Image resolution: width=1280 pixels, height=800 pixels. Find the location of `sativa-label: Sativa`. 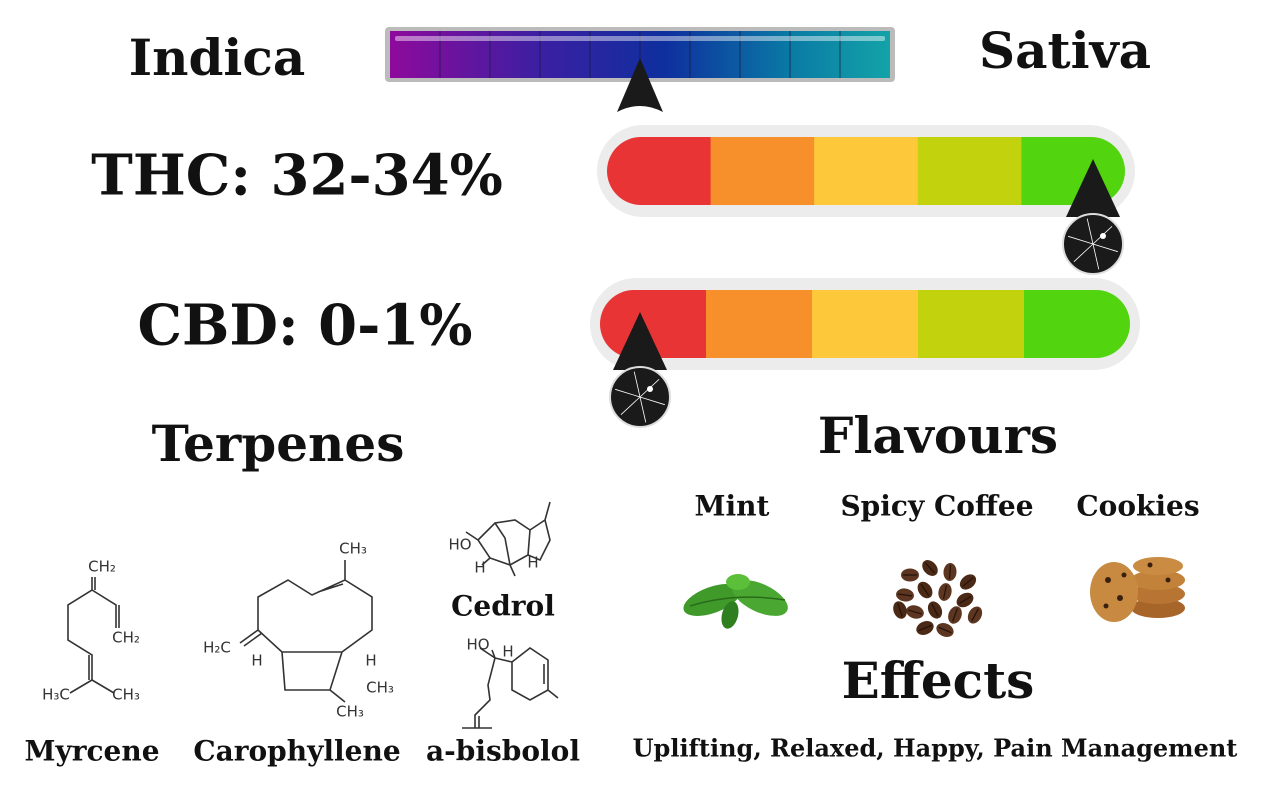

sativa-label: Sativa is located at coordinates (1065, 50).